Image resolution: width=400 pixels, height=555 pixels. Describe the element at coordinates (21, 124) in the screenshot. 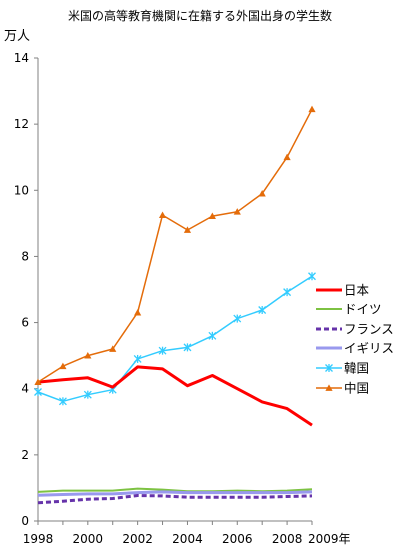

I see `y-tick-label: 12` at that location.